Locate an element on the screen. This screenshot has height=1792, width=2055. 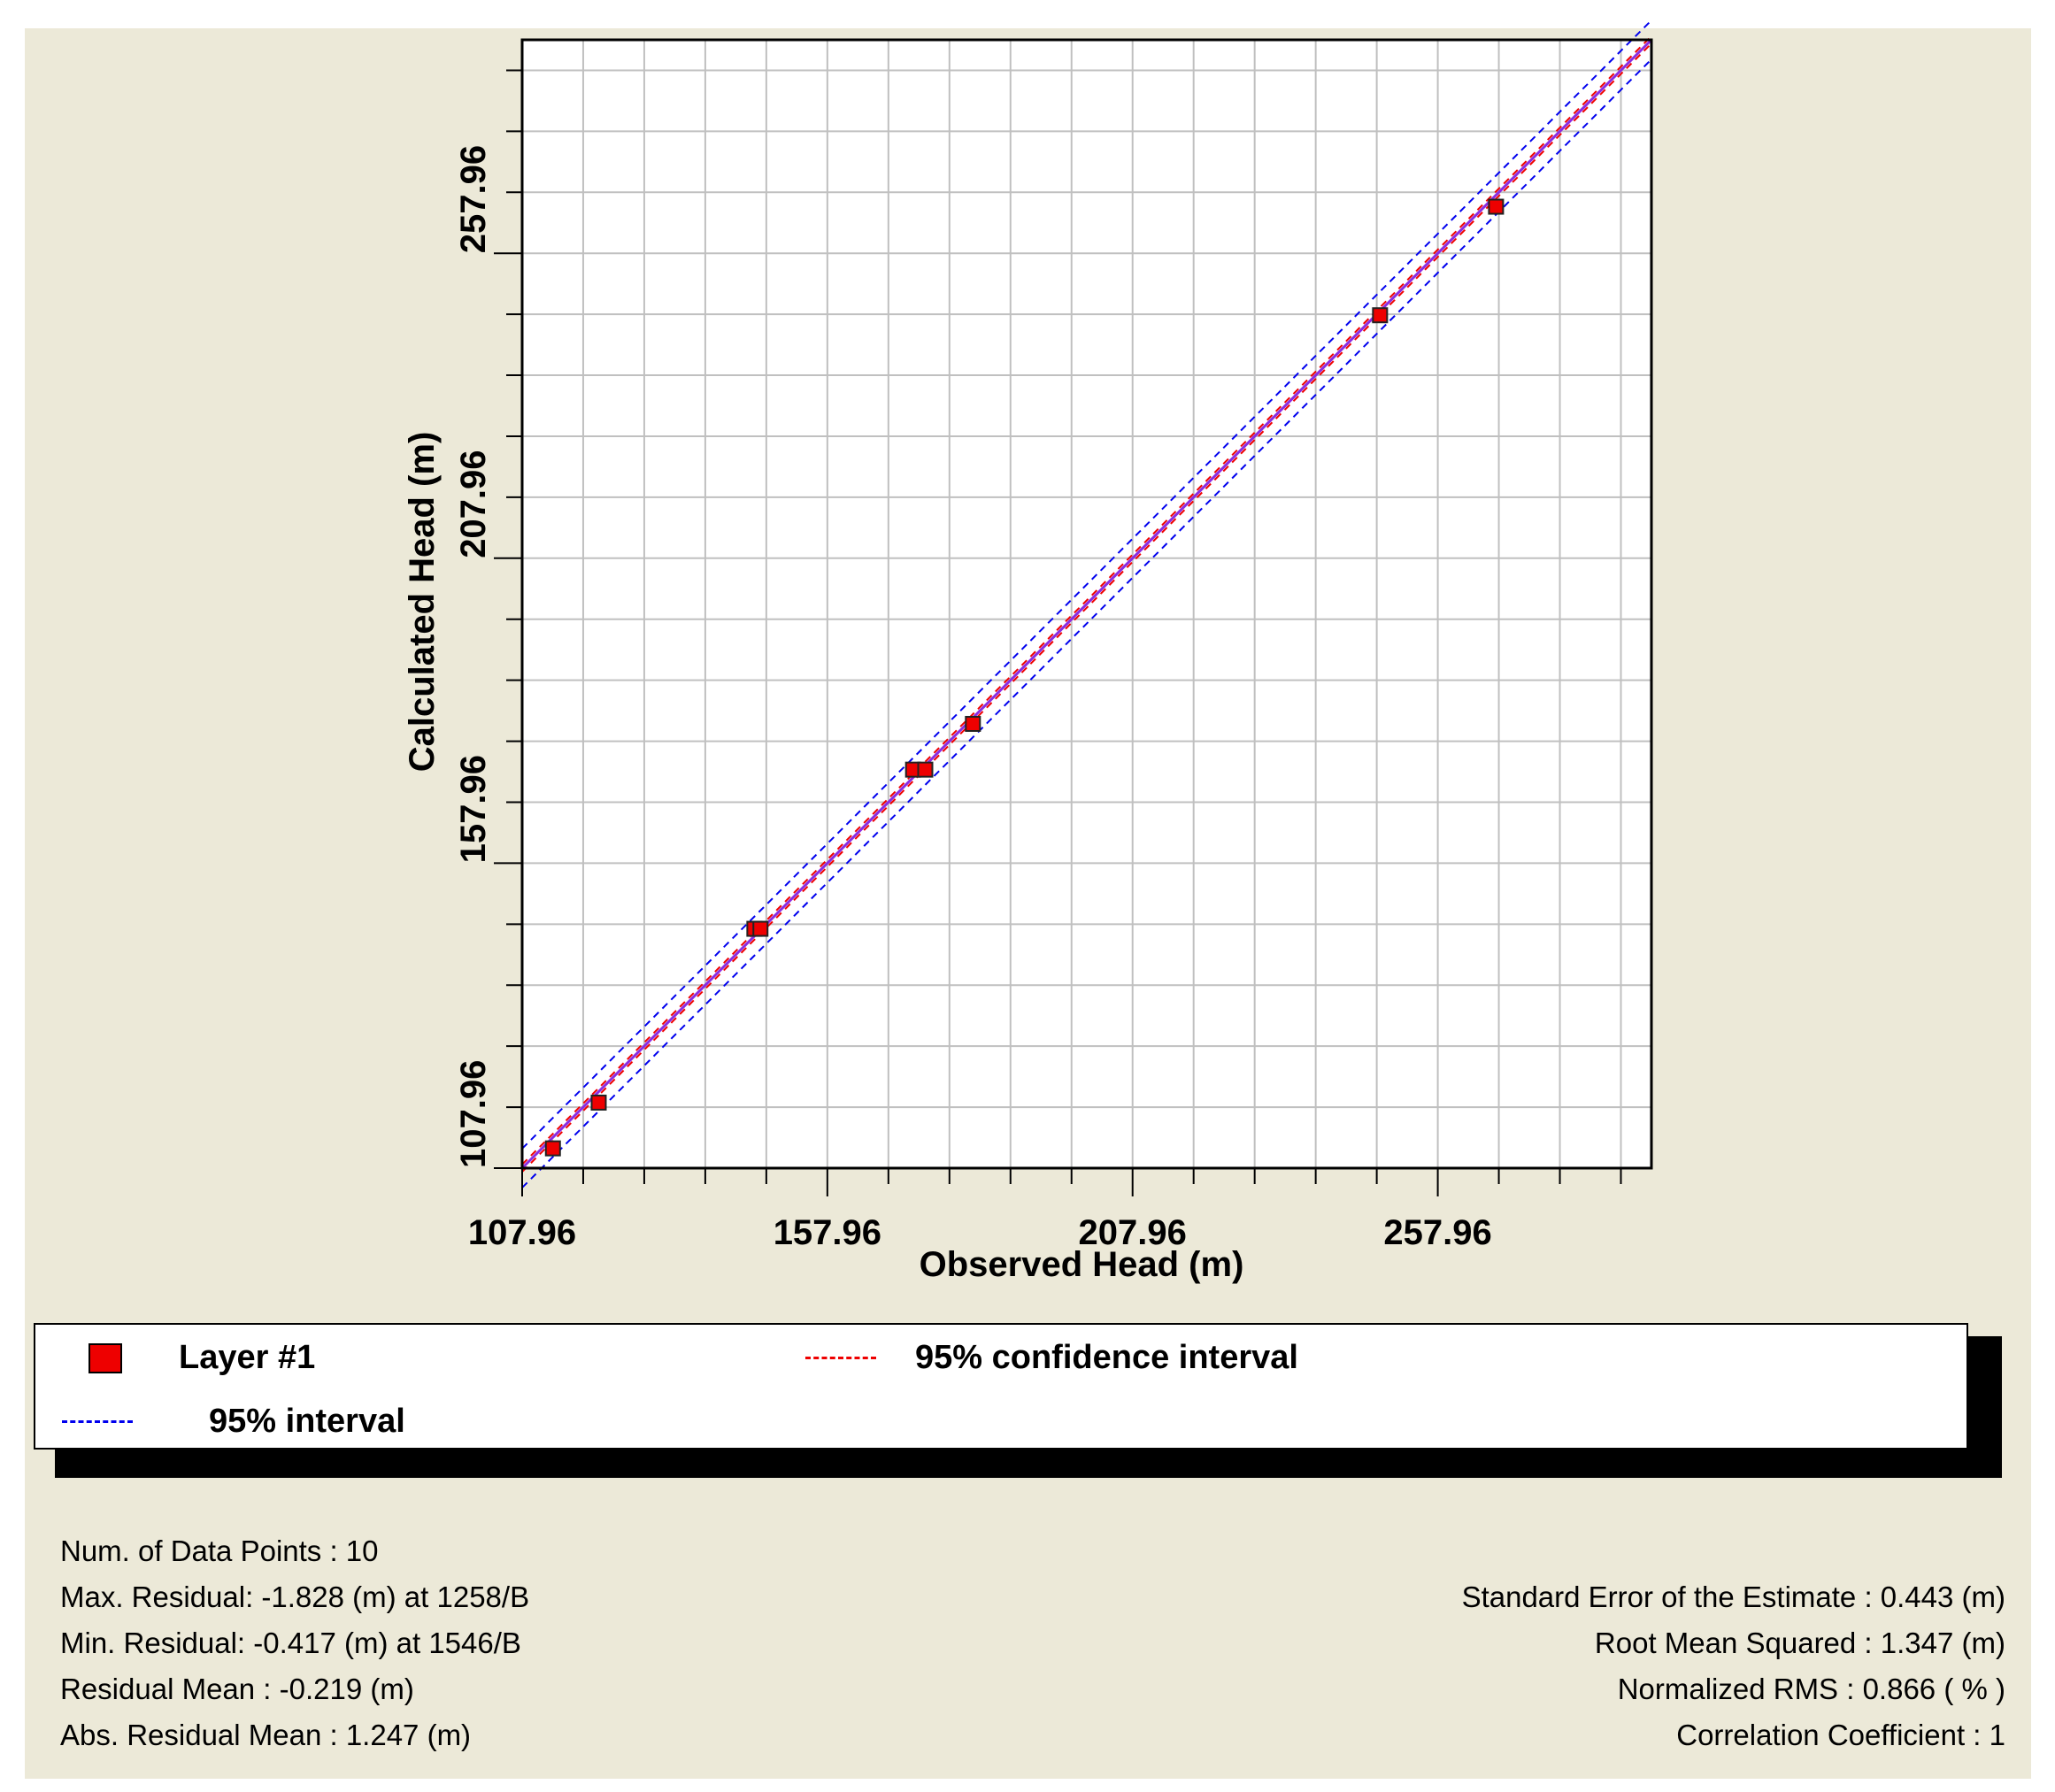
legend-label-layer: Layer #1 is located at coordinates (247, 1358).